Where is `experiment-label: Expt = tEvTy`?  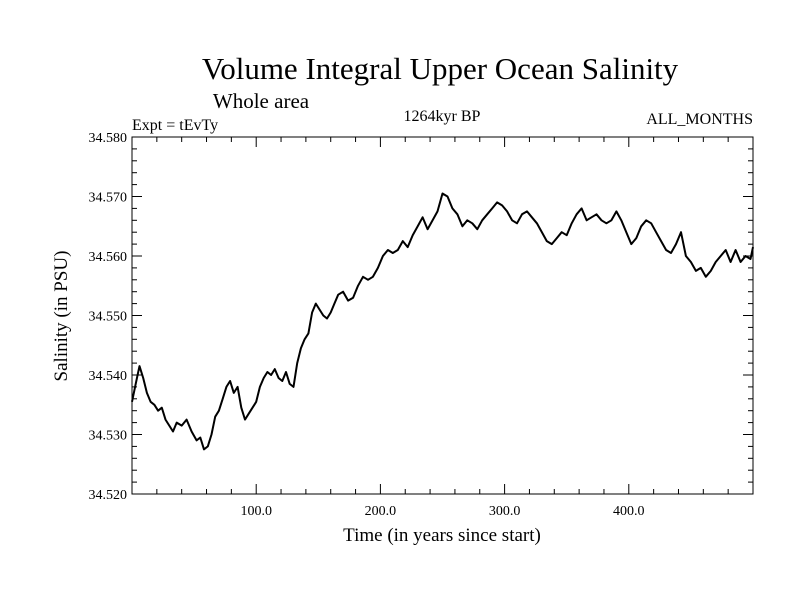 experiment-label: Expt = tEvTy is located at coordinates (175, 125).